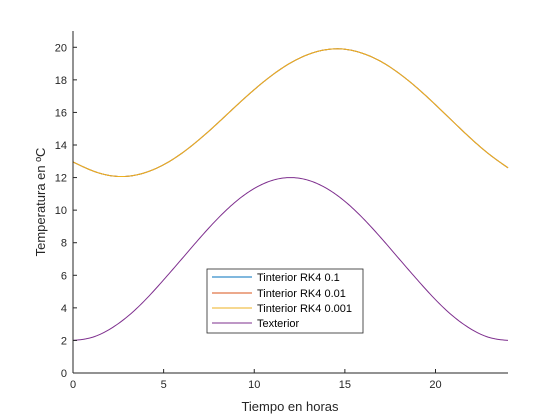 This screenshot has height=420, width=560. I want to click on y-tick-label: 14, so click(61, 146).